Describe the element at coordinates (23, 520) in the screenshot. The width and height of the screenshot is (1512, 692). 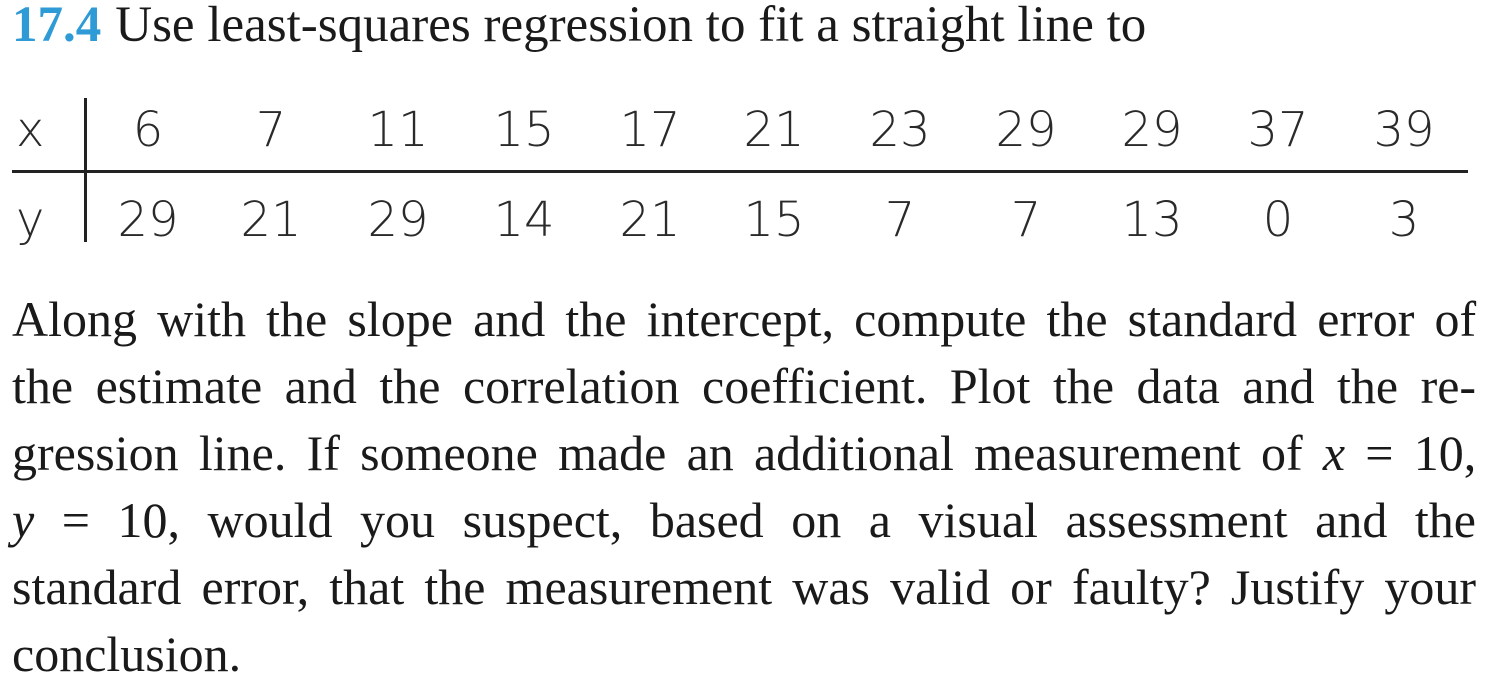
I see `variable-y: y` at that location.